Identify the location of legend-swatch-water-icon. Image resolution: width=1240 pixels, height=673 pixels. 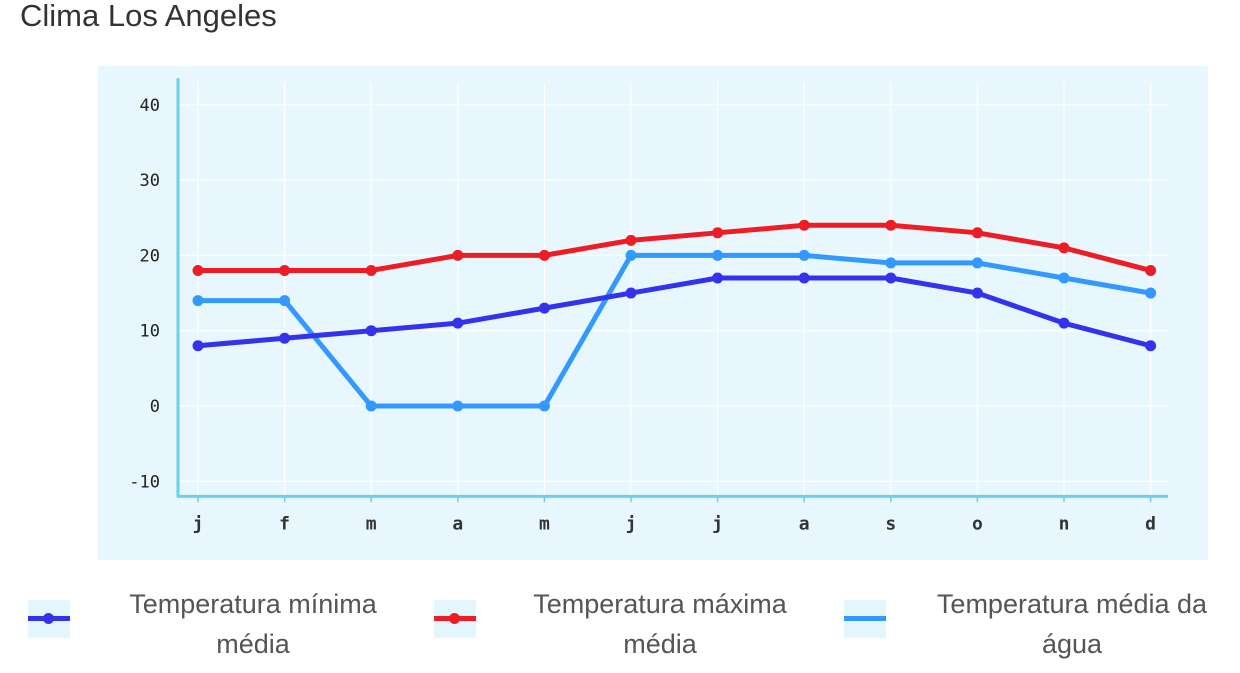
(865, 619).